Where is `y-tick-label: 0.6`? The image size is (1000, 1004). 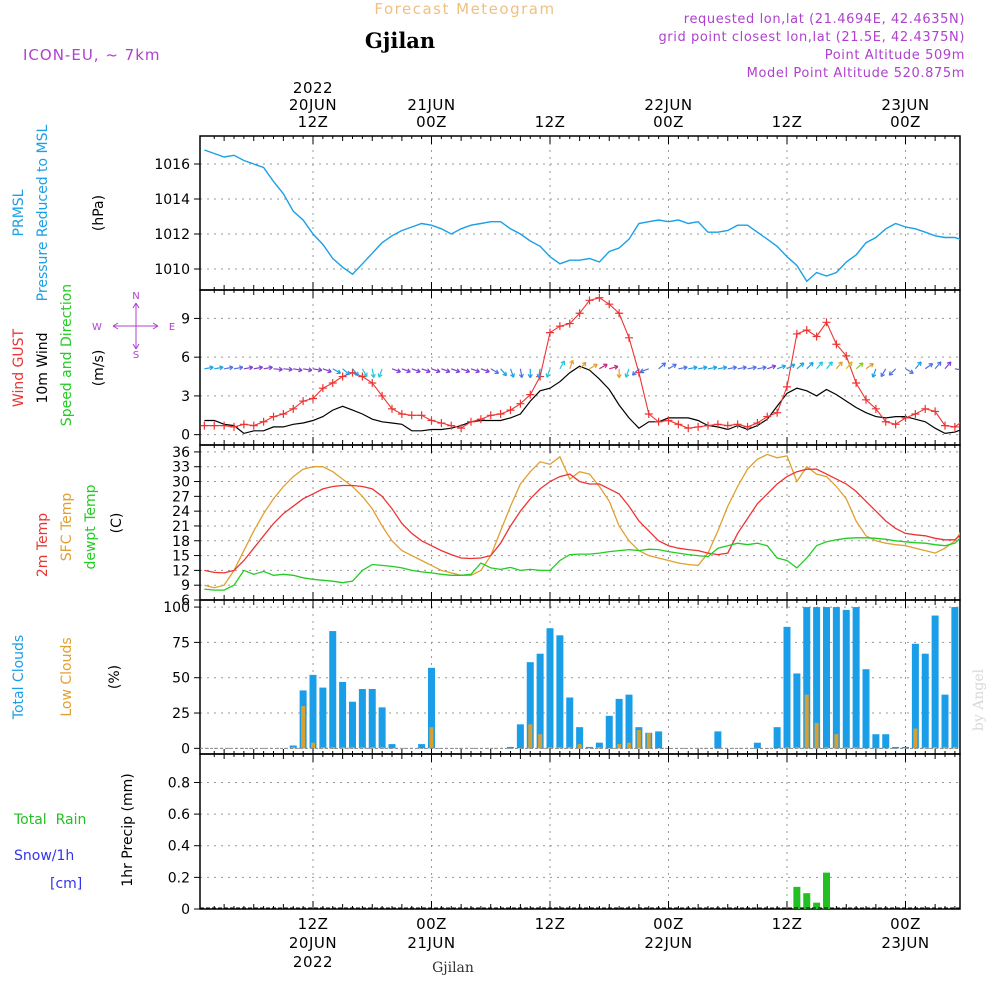
y-tick-label: 0.6 is located at coordinates (179, 815).